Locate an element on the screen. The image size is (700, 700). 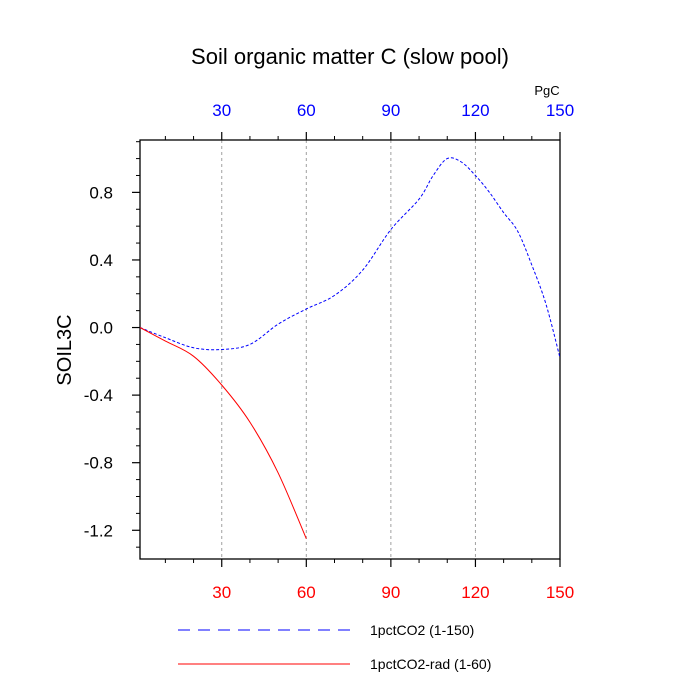
x-tick-label-bottom: 90 is located at coordinates (390, 592).